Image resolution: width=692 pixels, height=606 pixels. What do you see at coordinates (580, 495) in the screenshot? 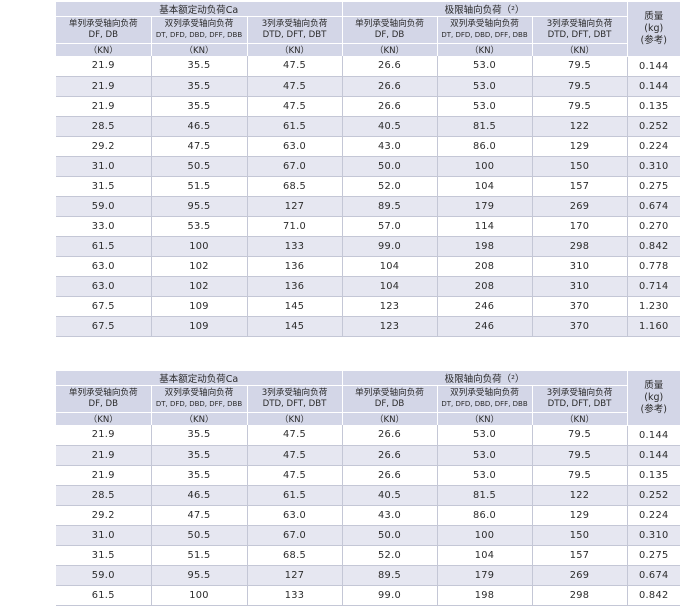
I see `table-cell: 122` at bounding box center [580, 495].